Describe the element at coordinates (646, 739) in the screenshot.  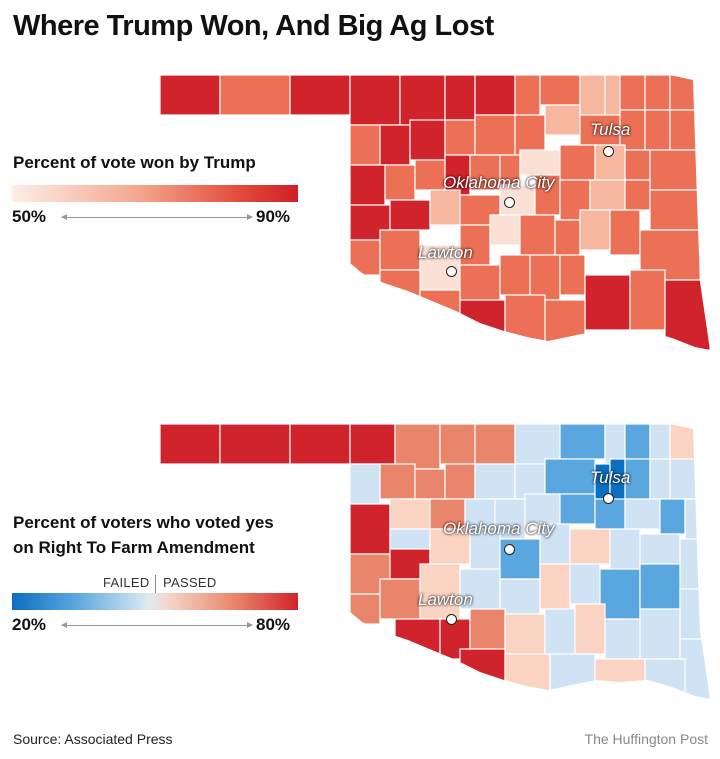
I see `publisher-credit: The Huffington Post` at that location.